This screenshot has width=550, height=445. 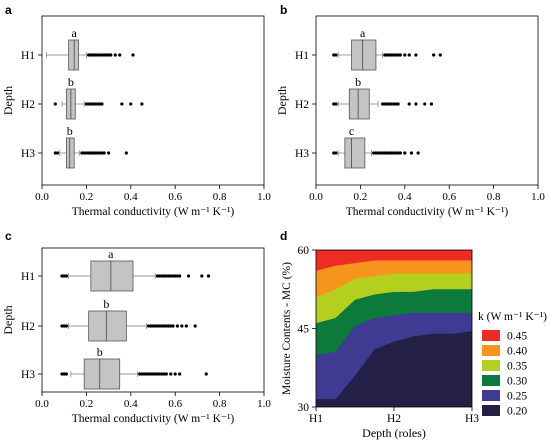 I want to click on significance-letter: a, so click(x=75, y=33).